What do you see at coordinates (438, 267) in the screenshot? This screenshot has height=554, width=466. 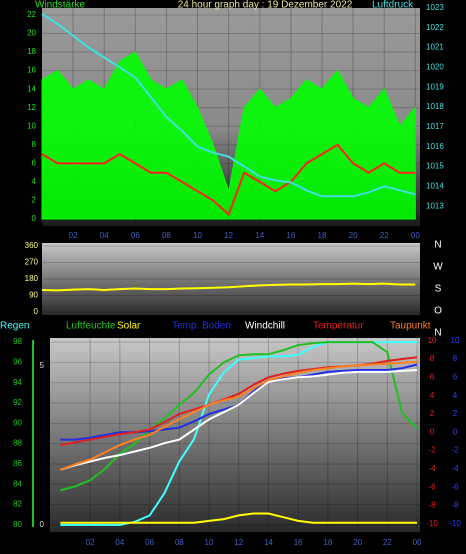 I see `compass-label: W` at bounding box center [438, 267].